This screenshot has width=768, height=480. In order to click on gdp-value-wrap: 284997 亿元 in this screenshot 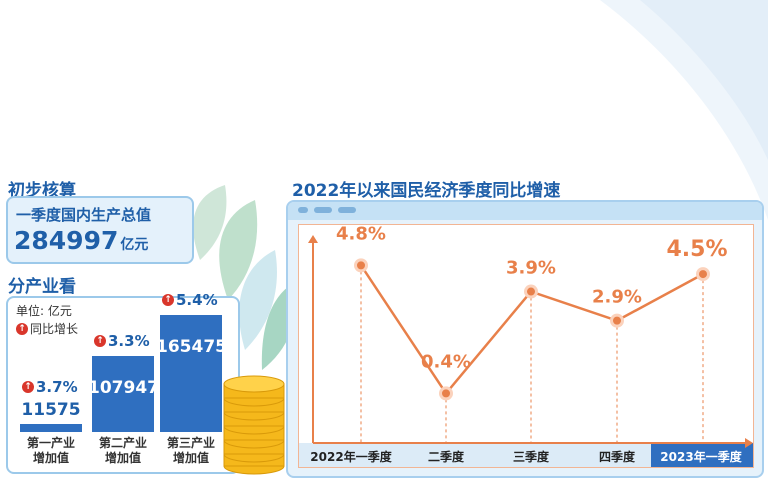, I will do `click(81, 240)`.